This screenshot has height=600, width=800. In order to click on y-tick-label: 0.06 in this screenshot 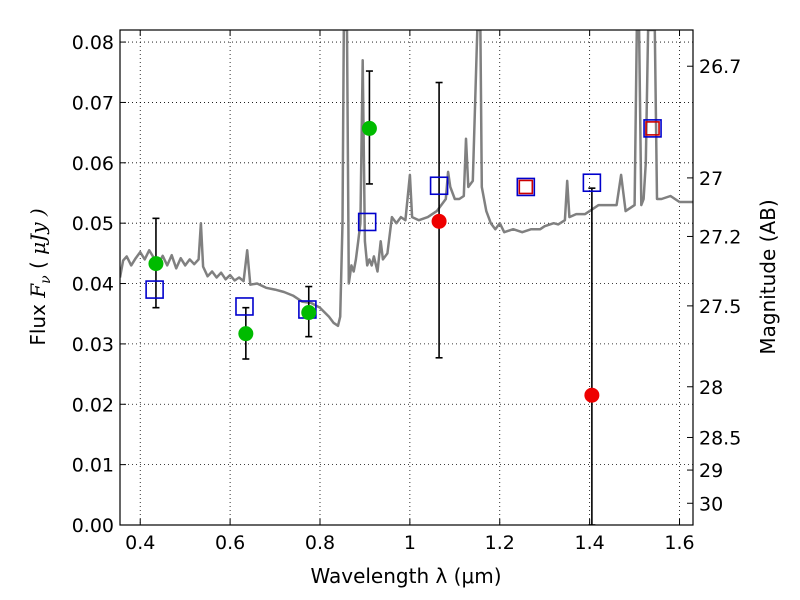, I will do `click(93, 164)`.